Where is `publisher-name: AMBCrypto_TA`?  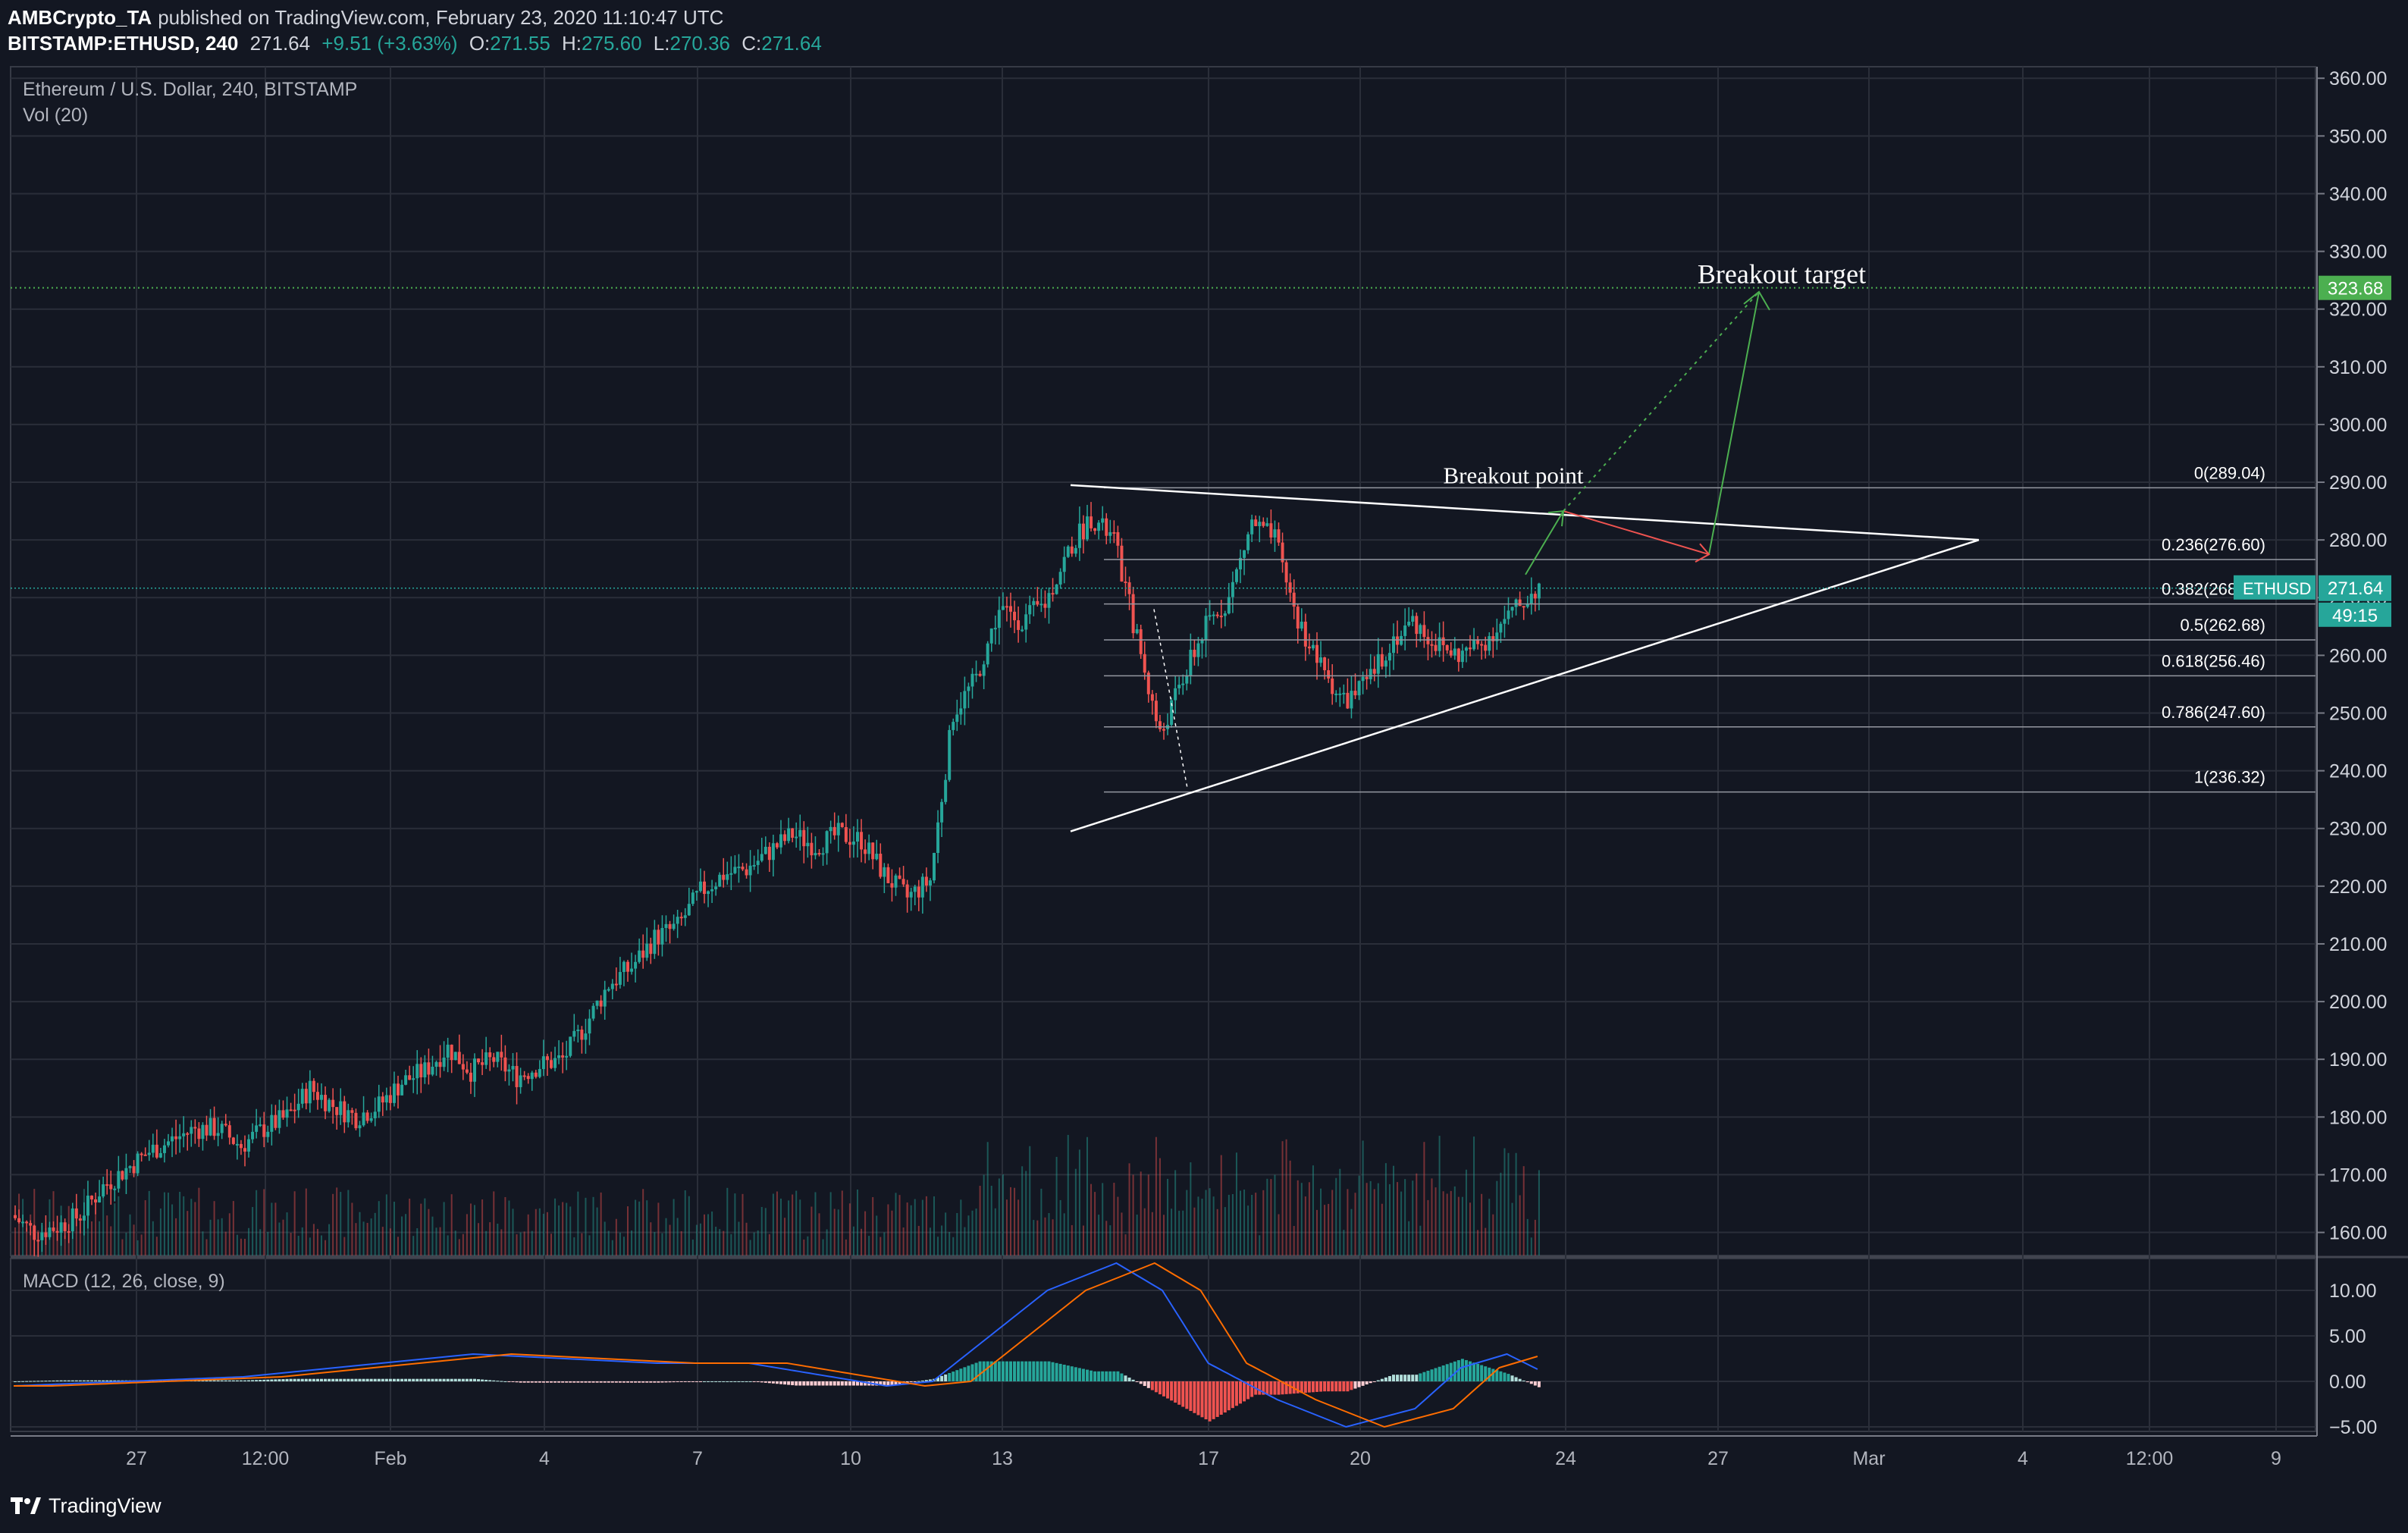
publisher-name: AMBCrypto_TA is located at coordinates (80, 17).